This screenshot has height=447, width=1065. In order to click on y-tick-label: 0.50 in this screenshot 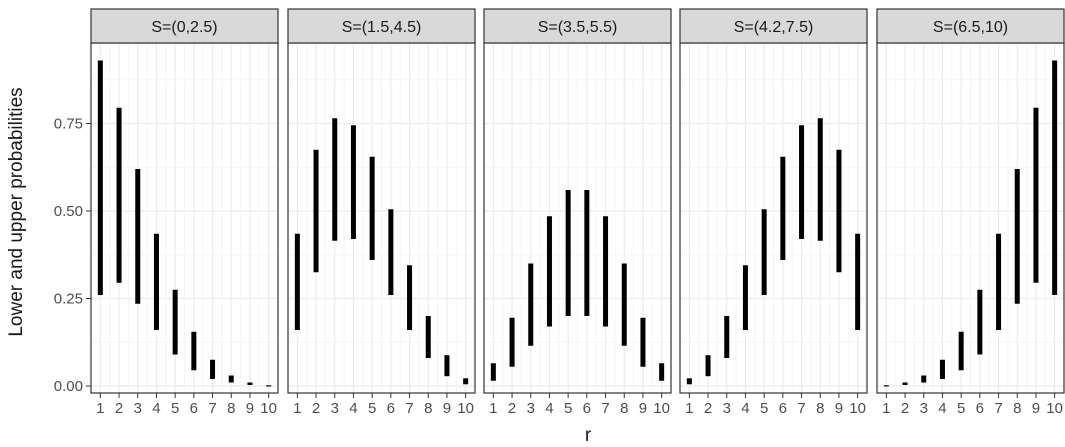, I will do `click(68, 211)`.